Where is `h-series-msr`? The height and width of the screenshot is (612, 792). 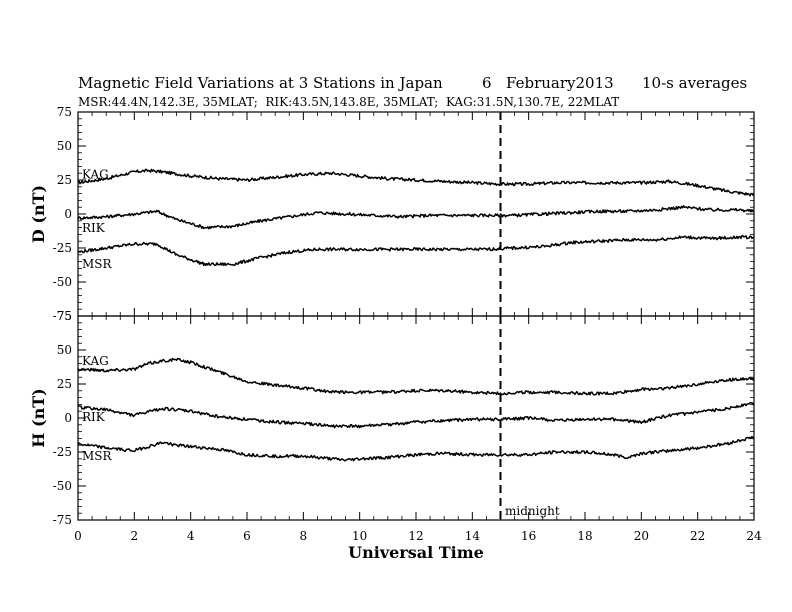
h-series-msr is located at coordinates (416, 448).